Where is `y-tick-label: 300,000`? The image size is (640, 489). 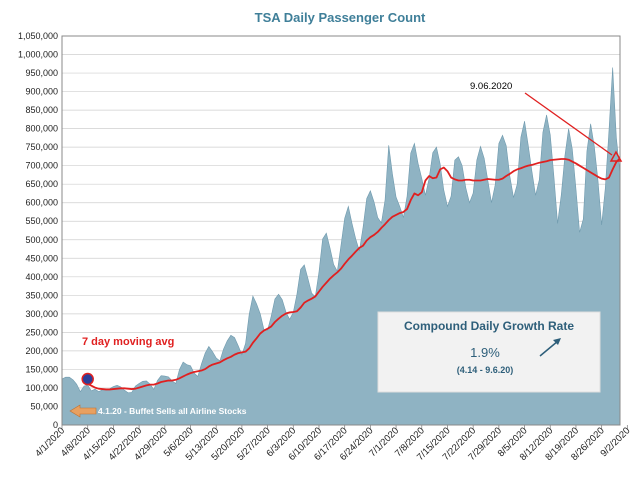 y-tick-label: 300,000 is located at coordinates (41, 314).